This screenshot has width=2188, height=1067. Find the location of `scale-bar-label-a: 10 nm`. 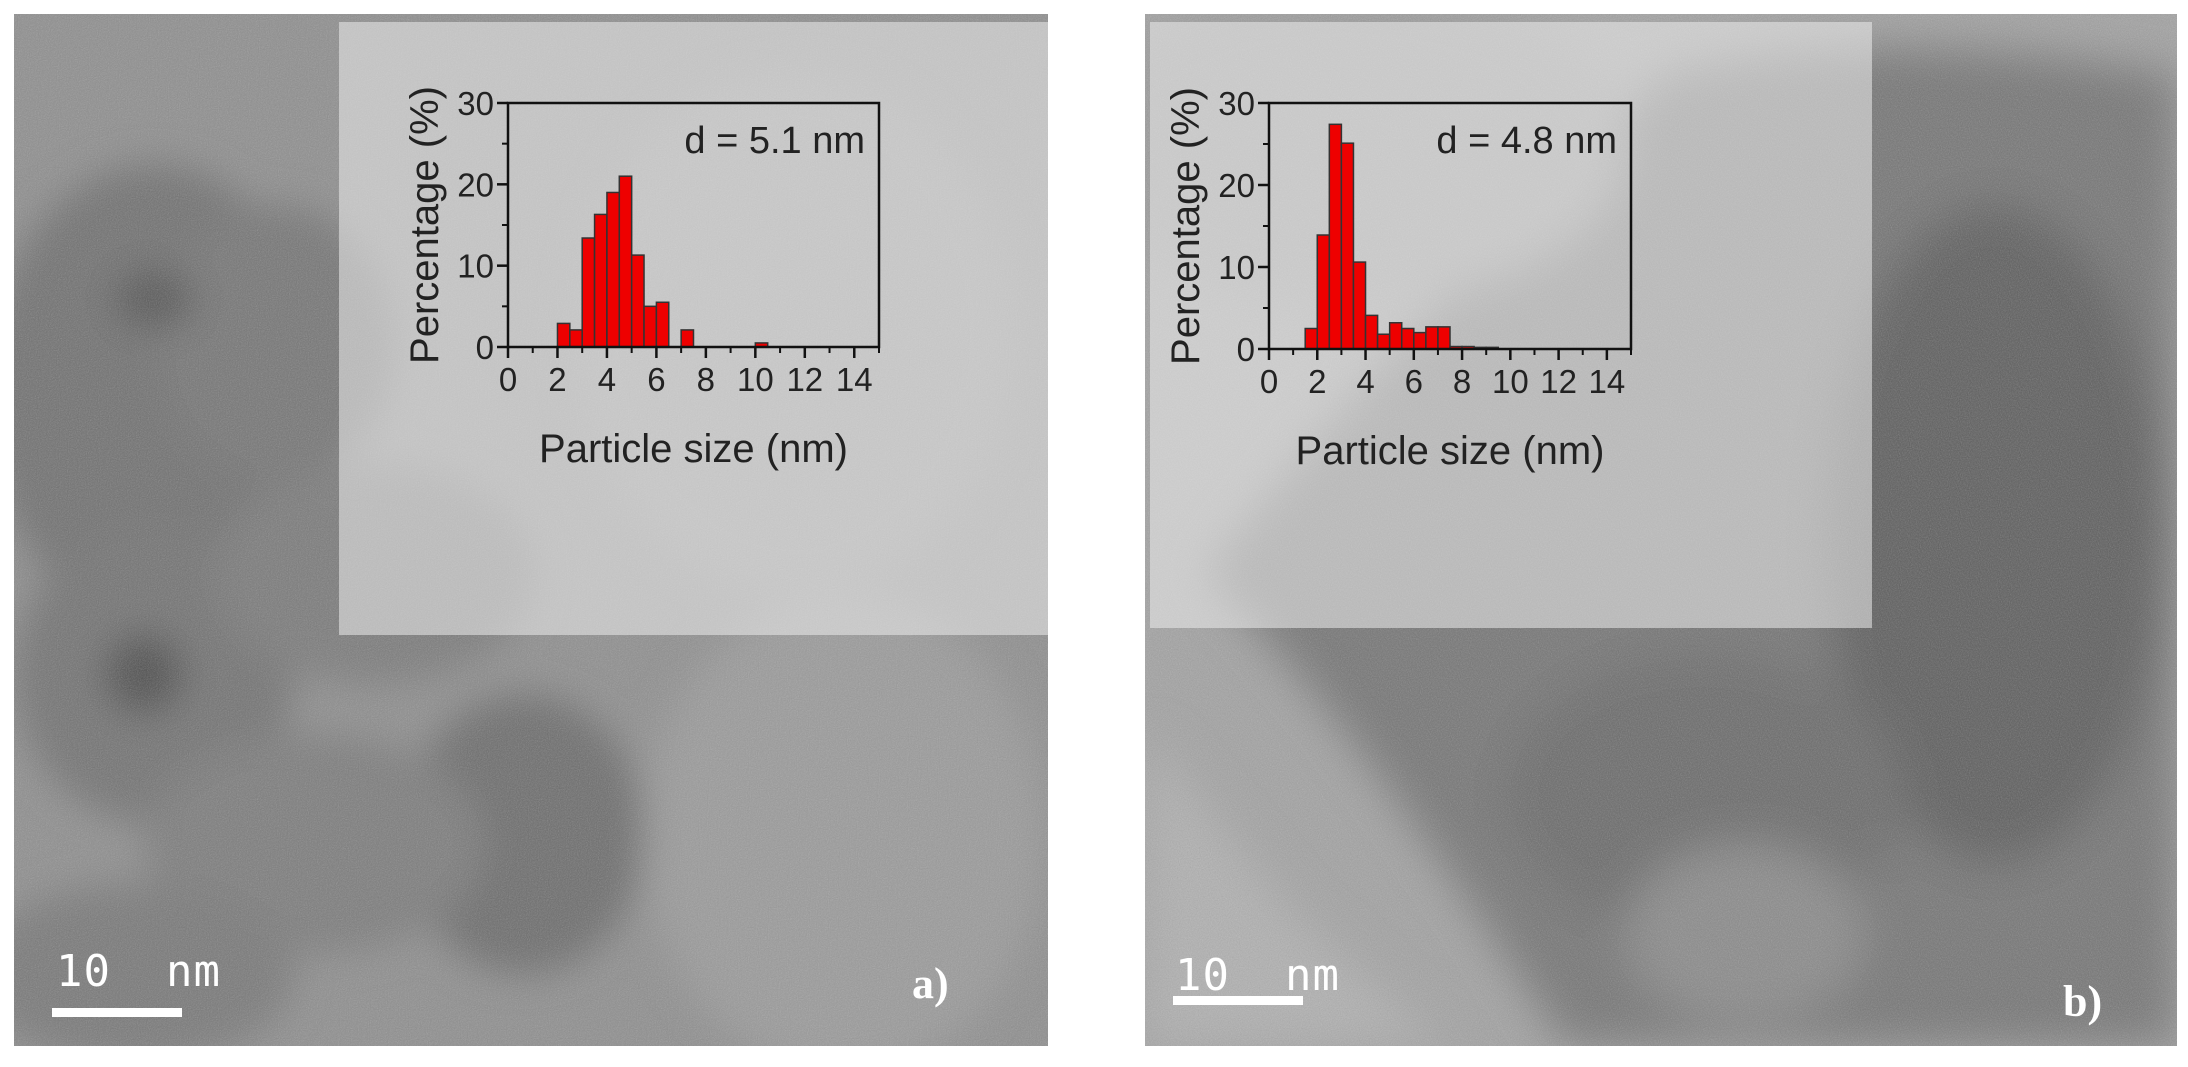

scale-bar-label-a: 10 nm is located at coordinates (138, 971).